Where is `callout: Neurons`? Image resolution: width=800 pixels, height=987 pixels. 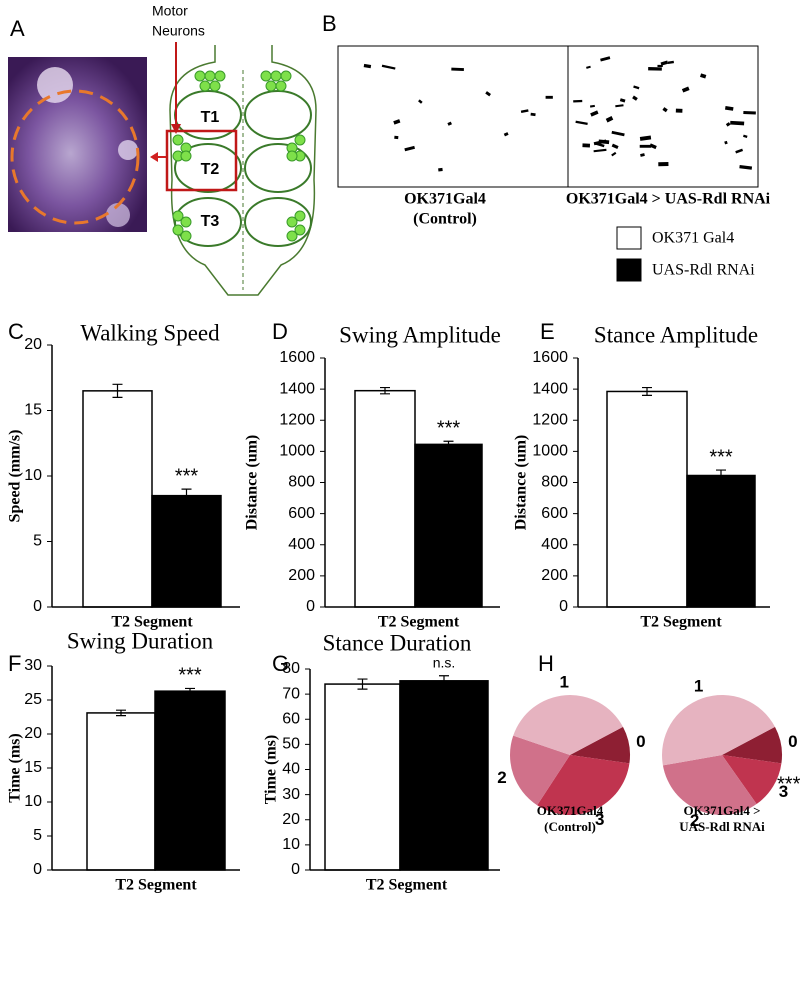 callout: Neurons is located at coordinates (178, 31).